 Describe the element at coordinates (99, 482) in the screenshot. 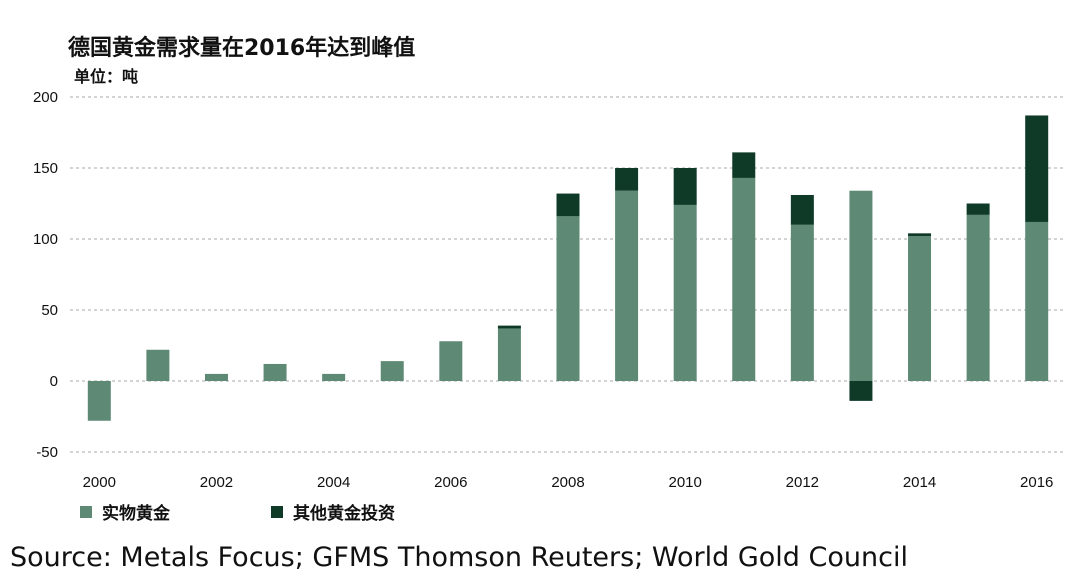

I see `x-tick-label: 2000` at that location.